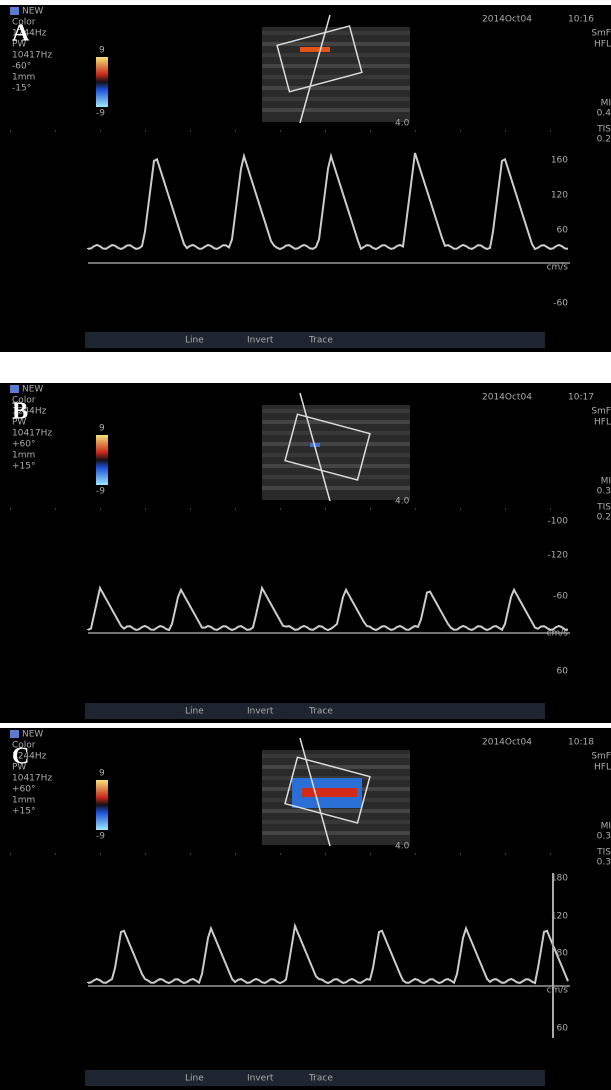 This screenshot has width=611, height=1090. I want to click on toolbar-button: Trace, so click(320, 1079).